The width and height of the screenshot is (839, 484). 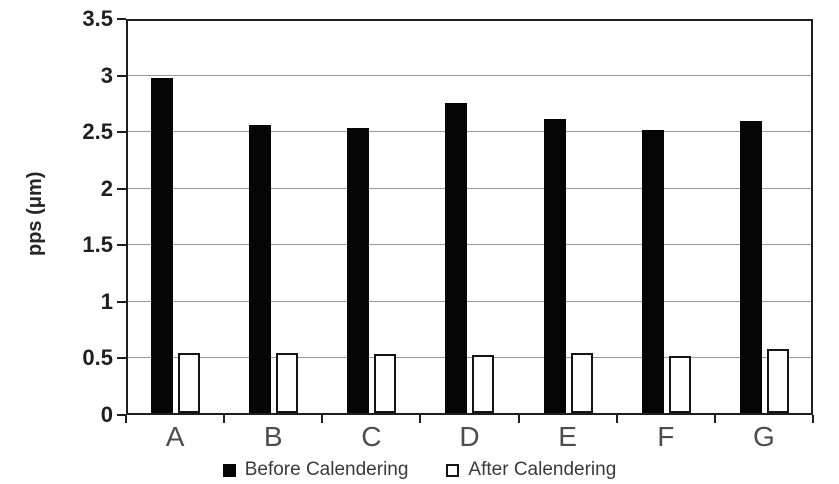 What do you see at coordinates (750, 267) in the screenshot?
I see `bar-before-calendering-G` at bounding box center [750, 267].